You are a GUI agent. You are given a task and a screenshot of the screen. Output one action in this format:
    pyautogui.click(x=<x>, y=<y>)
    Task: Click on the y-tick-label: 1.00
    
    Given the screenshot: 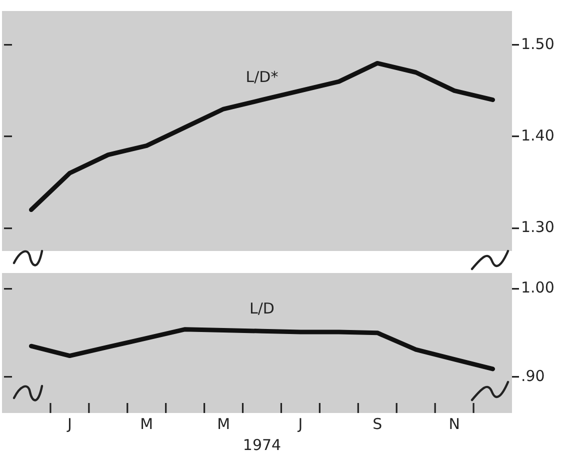 What is the action you would take?
    pyautogui.click(x=537, y=287)
    